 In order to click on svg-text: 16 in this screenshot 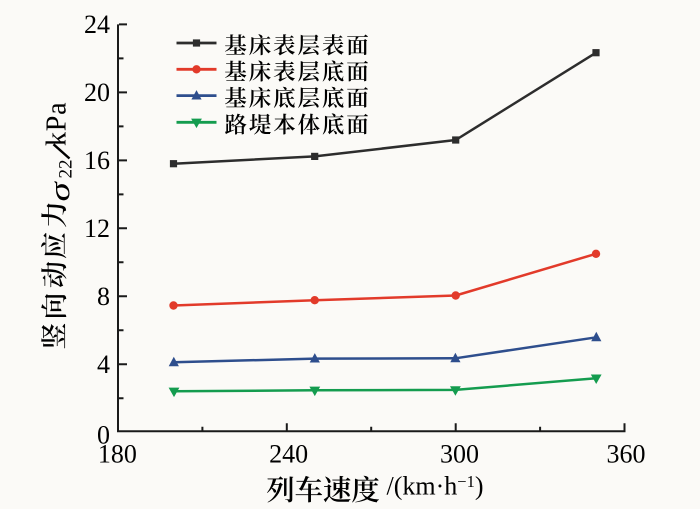, I will do `click(97, 160)`.